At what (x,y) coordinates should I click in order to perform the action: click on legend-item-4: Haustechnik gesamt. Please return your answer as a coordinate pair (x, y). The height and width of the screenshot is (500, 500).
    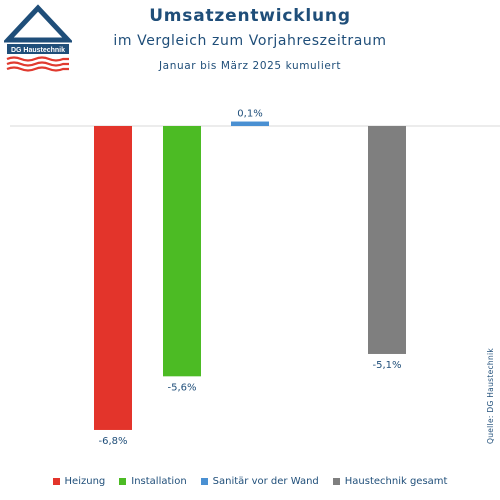
    Looking at the image, I should click on (390, 481).